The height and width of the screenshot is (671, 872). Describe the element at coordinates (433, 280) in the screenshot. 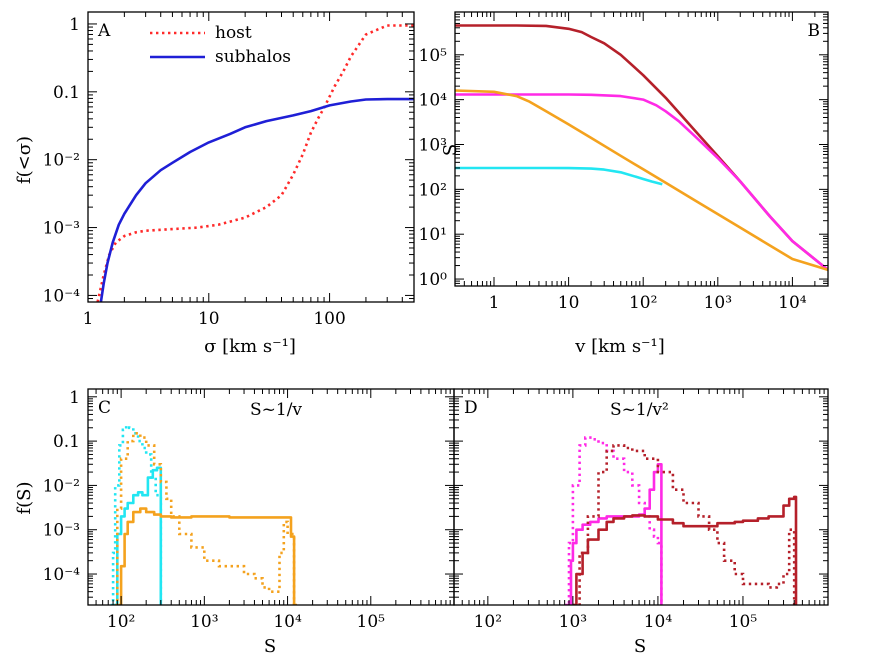

I see `y-tick-label: 10⁰` at that location.